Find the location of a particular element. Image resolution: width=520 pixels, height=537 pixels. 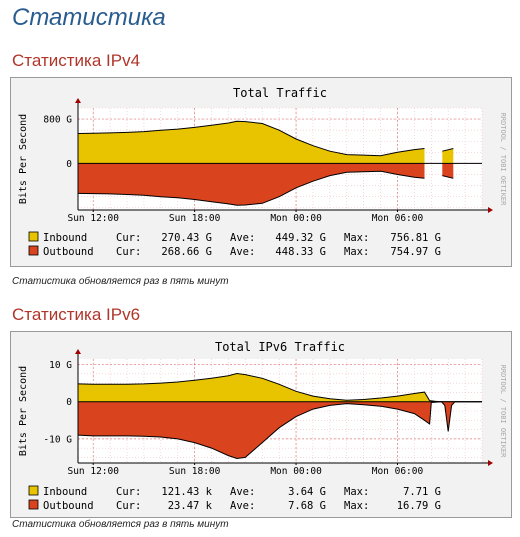

legend-ave-value: 7.68 G is located at coordinates (307, 506).